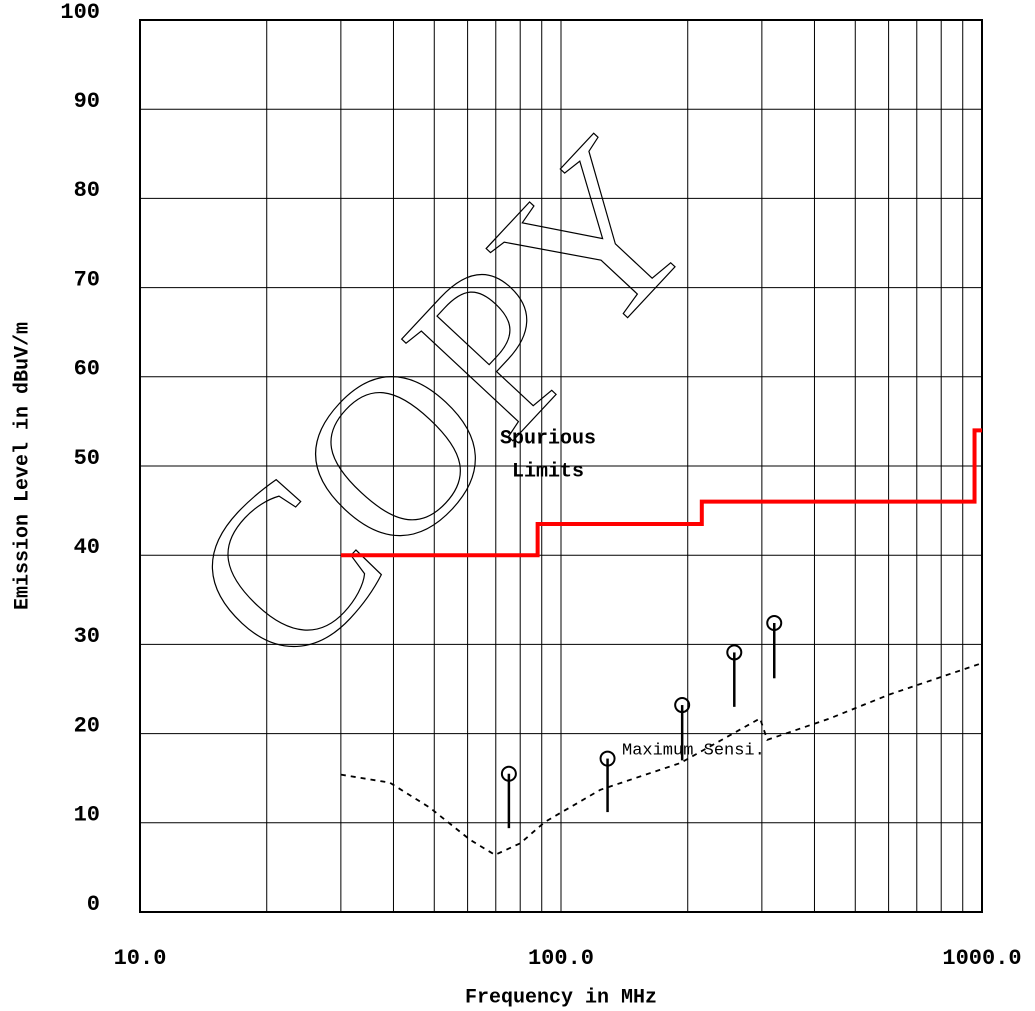 This screenshot has width=1035, height=1011. I want to click on y-tick-label: 30, so click(87, 636).